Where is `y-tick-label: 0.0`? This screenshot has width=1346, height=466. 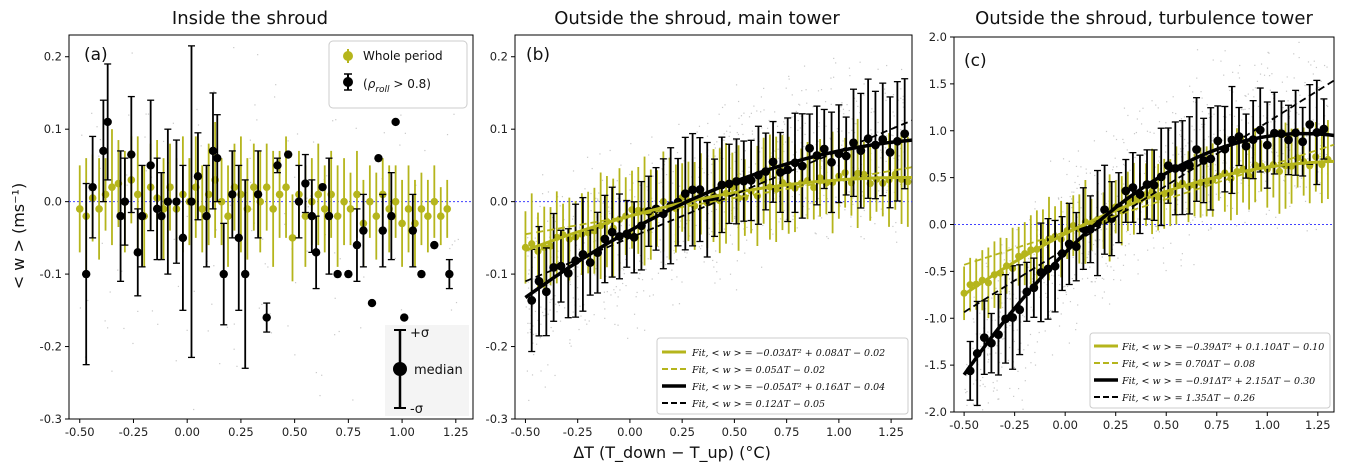
y-tick-label: 0.0 is located at coordinates (938, 225).